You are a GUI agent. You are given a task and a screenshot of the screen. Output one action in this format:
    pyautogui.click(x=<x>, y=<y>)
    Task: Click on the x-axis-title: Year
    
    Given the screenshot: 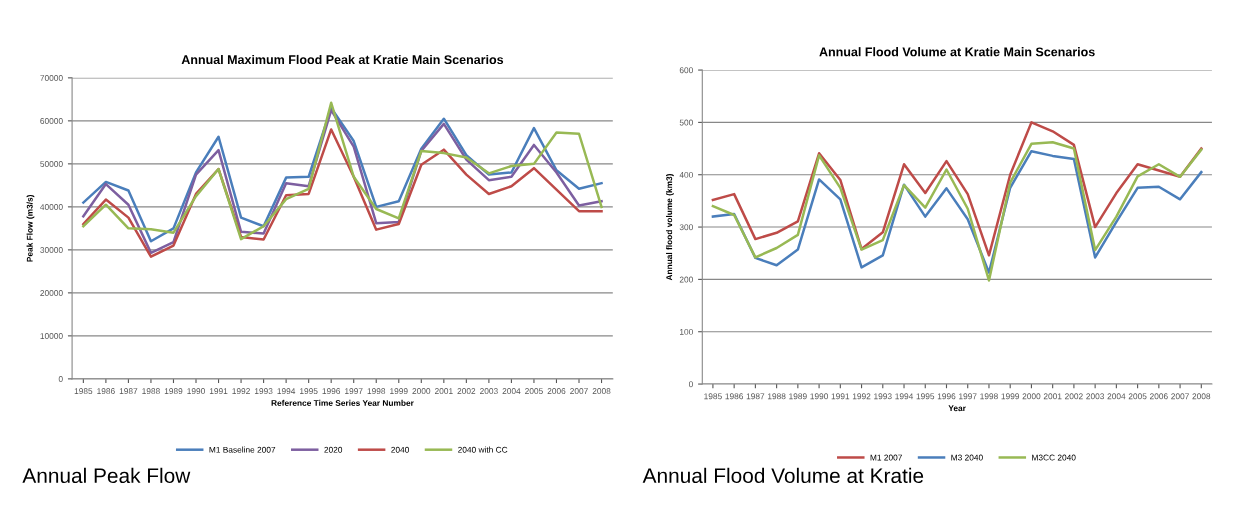 What is the action you would take?
    pyautogui.click(x=957, y=408)
    